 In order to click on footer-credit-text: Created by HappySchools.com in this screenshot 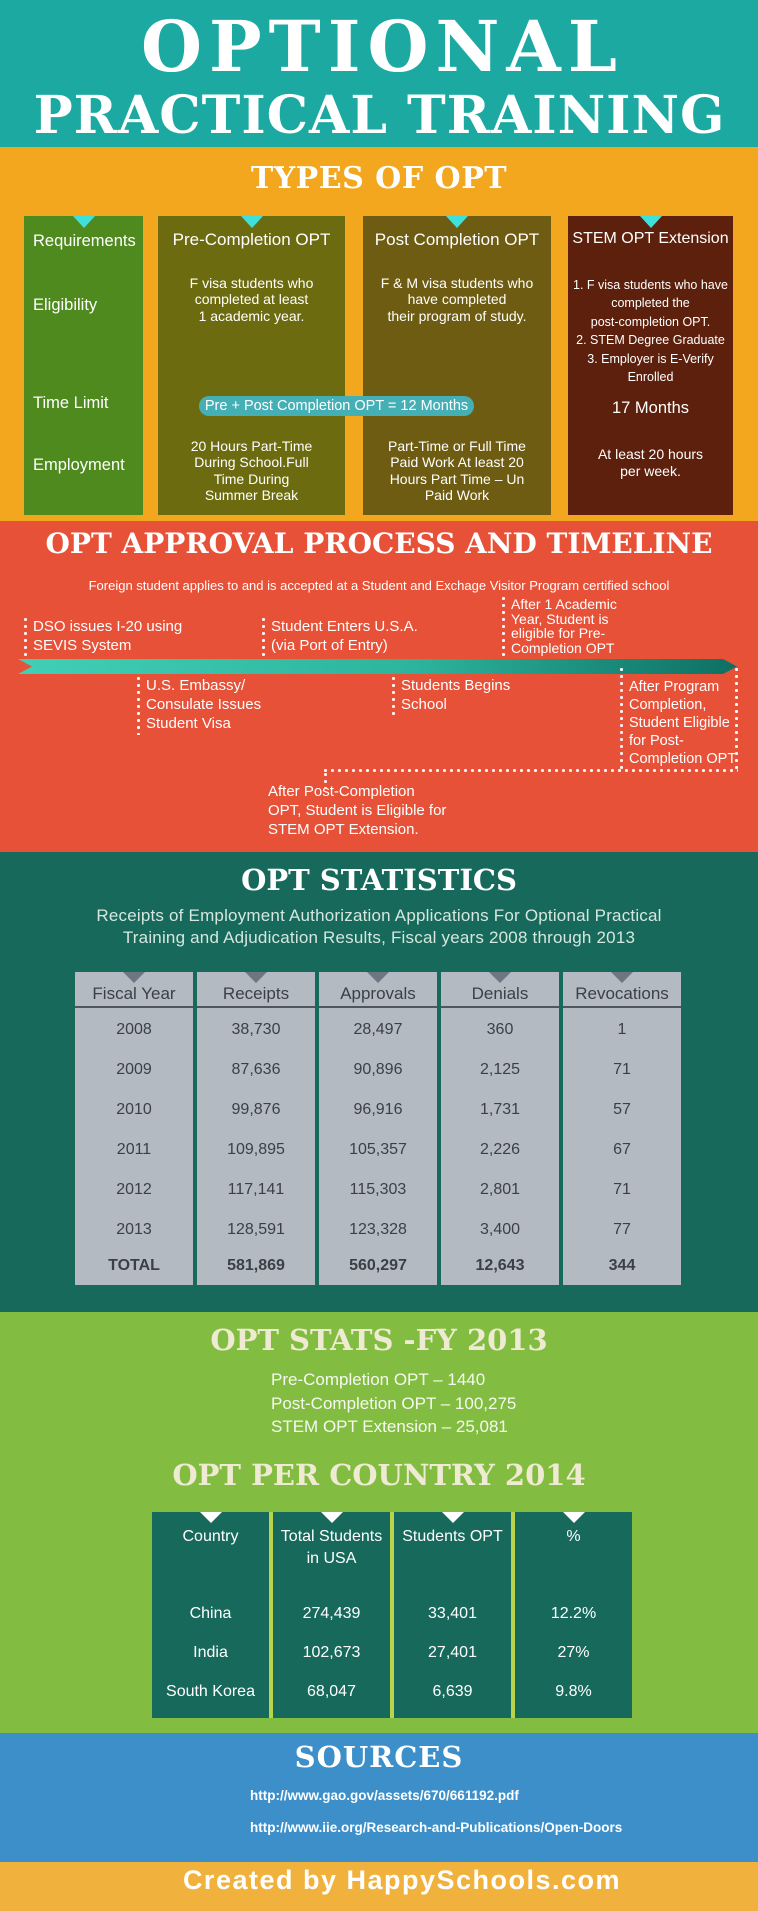, I will do `click(402, 1880)`.